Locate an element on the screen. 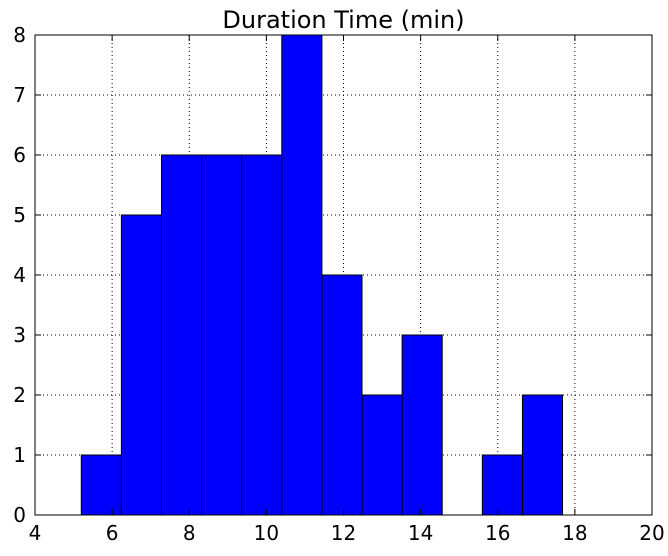 The height and width of the screenshot is (556, 668). x-tick-label: 6 is located at coordinates (112, 533).